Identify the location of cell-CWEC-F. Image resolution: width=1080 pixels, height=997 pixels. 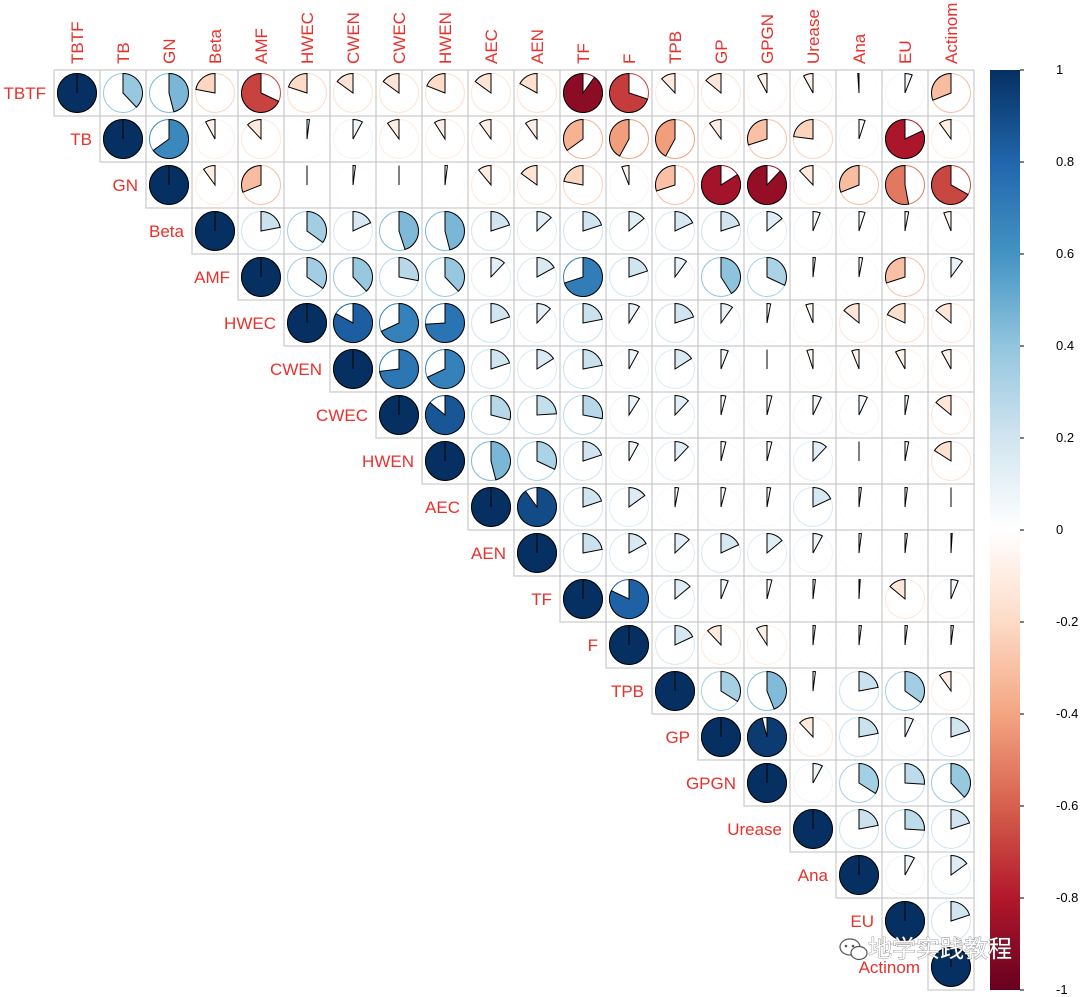
(629, 415).